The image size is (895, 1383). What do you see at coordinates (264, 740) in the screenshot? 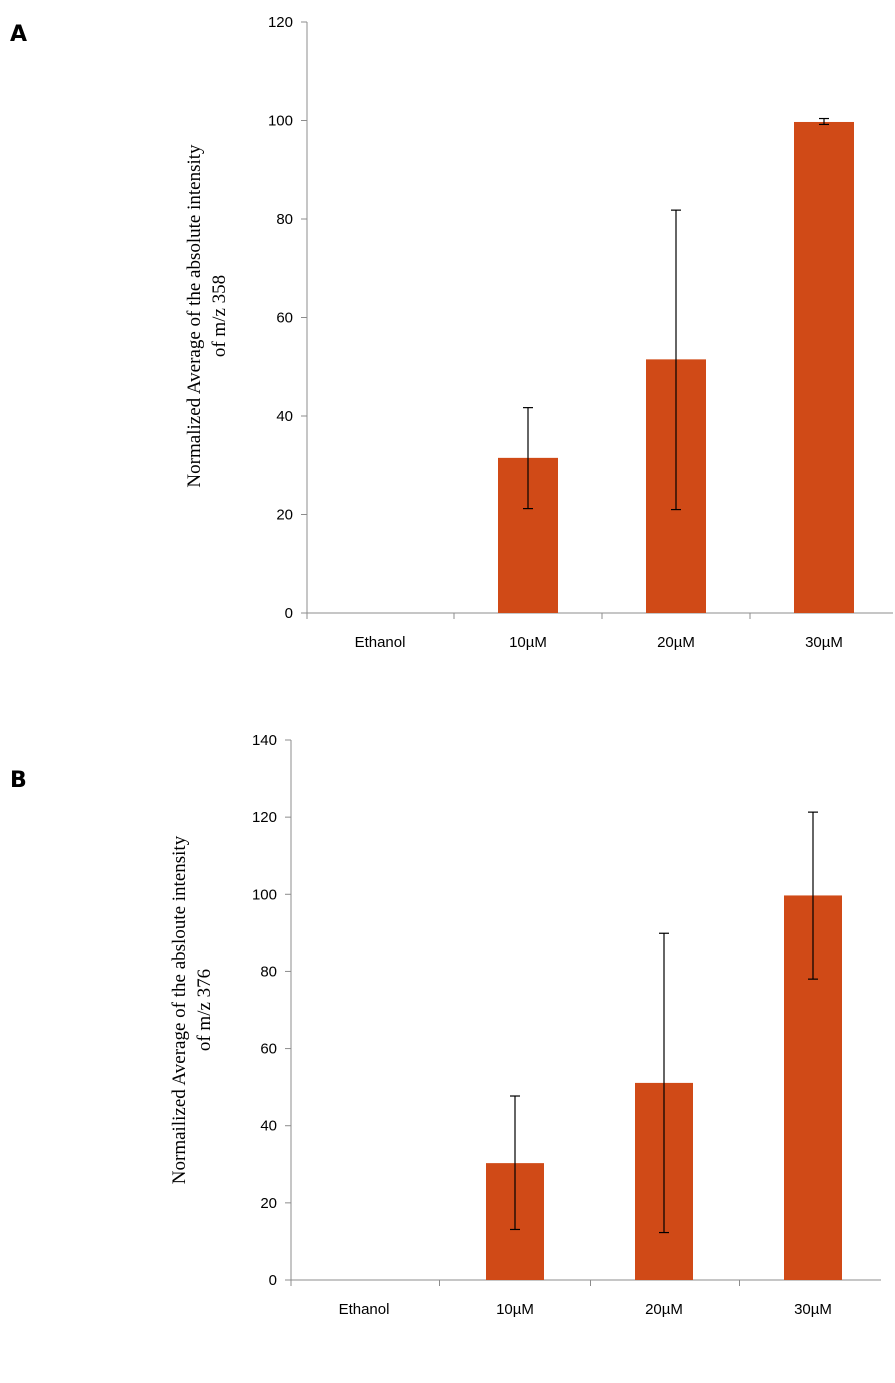
I see `y-tick-label: 140` at bounding box center [264, 740].